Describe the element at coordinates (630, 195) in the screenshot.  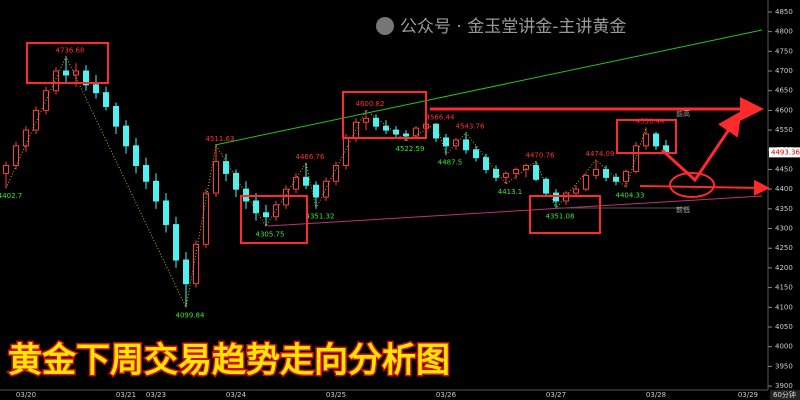
I see `low-label: 4404.33` at that location.